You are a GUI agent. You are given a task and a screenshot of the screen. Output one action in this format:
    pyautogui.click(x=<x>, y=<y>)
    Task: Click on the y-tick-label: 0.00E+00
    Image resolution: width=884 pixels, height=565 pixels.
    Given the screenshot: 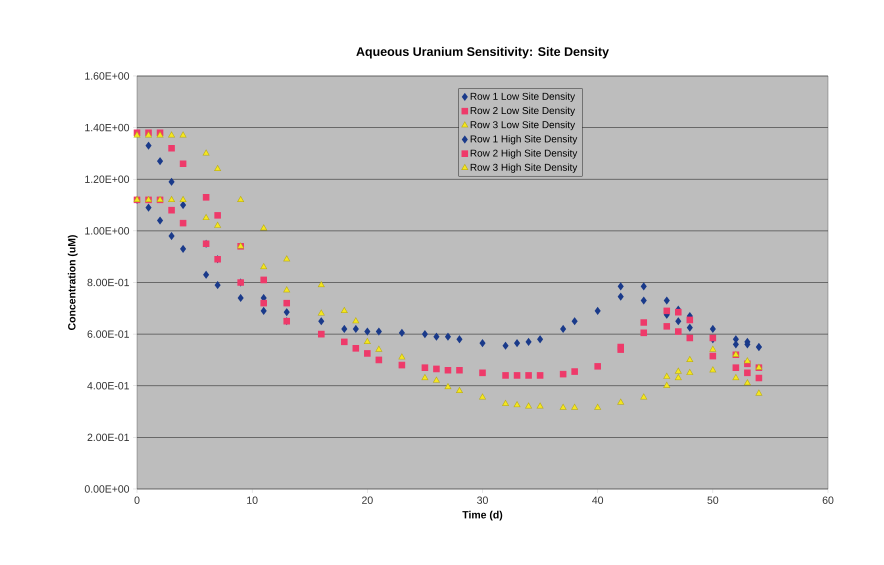 What is the action you would take?
    pyautogui.click(x=107, y=489)
    